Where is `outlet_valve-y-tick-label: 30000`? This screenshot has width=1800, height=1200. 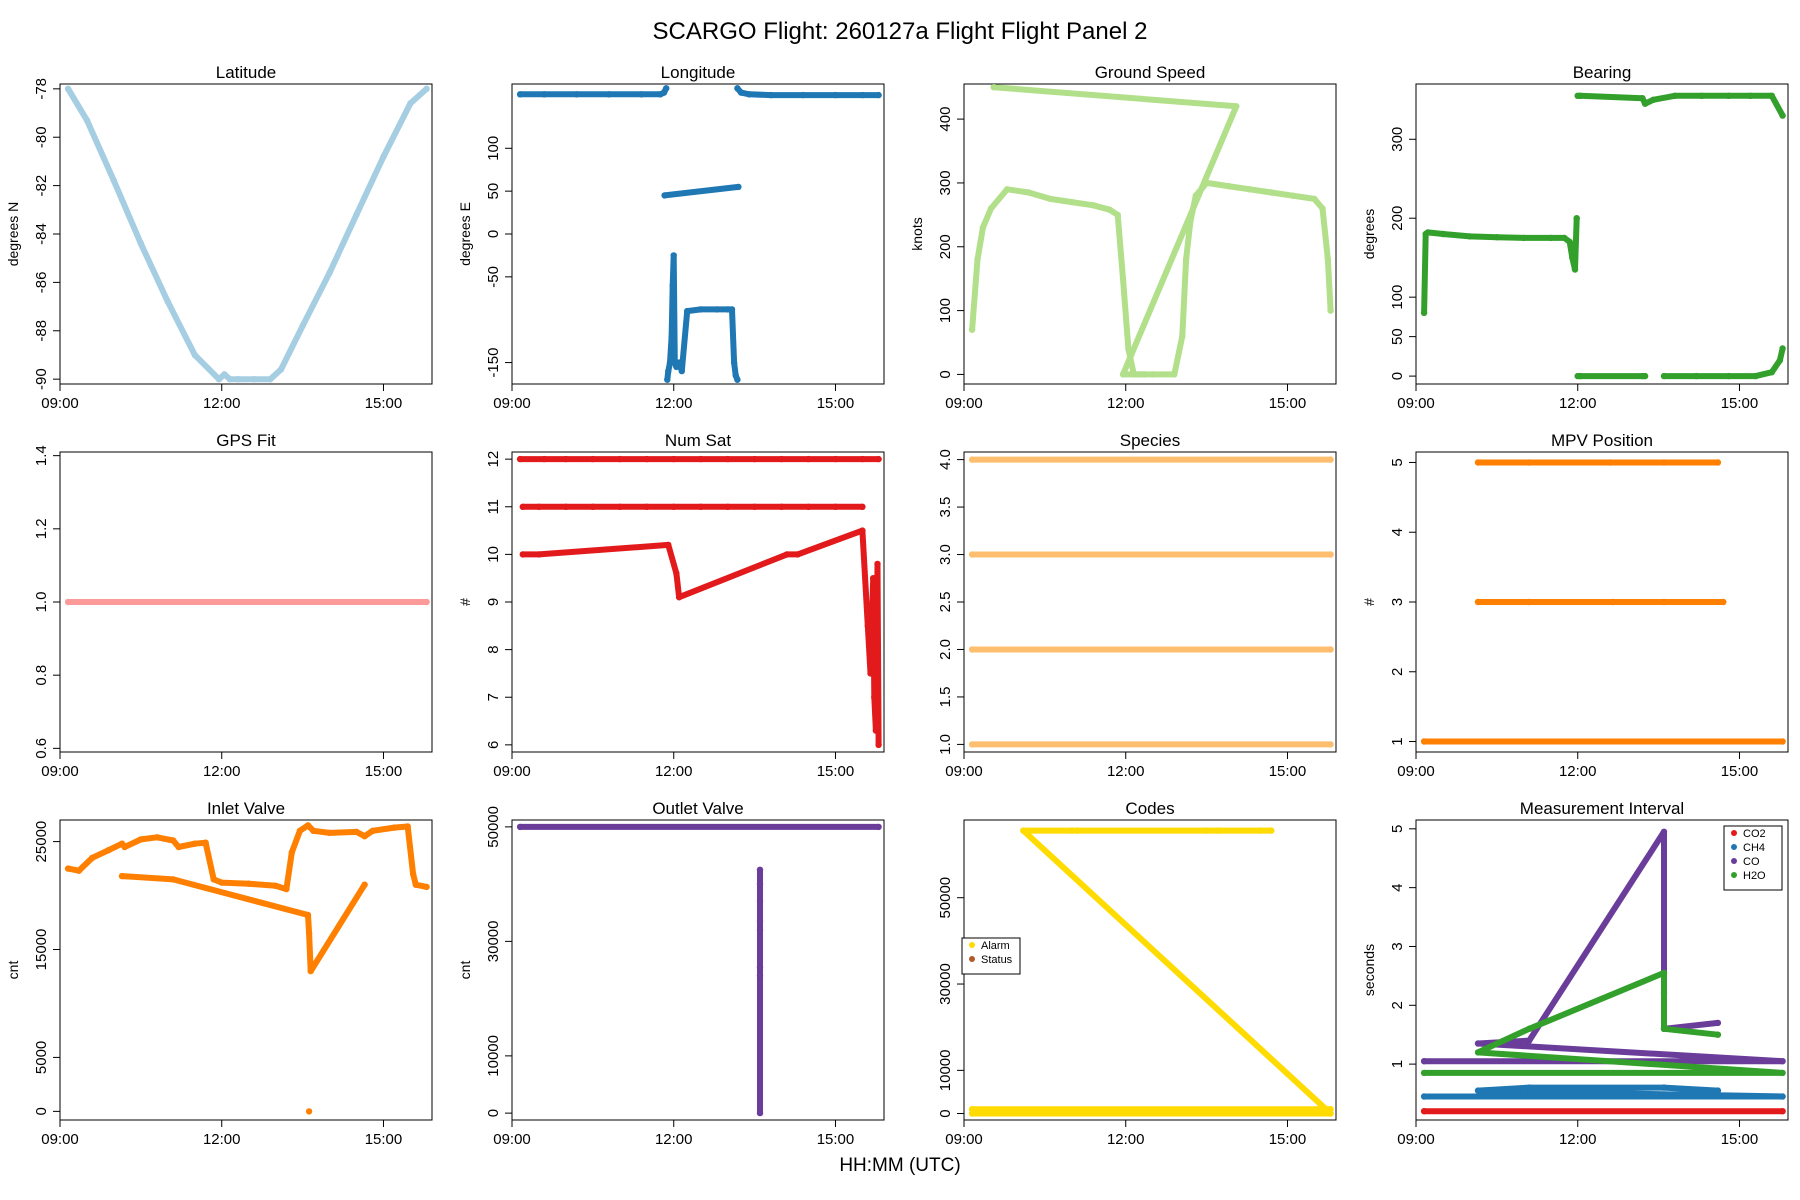 outlet_valve-y-tick-label: 30000 is located at coordinates (493, 942).